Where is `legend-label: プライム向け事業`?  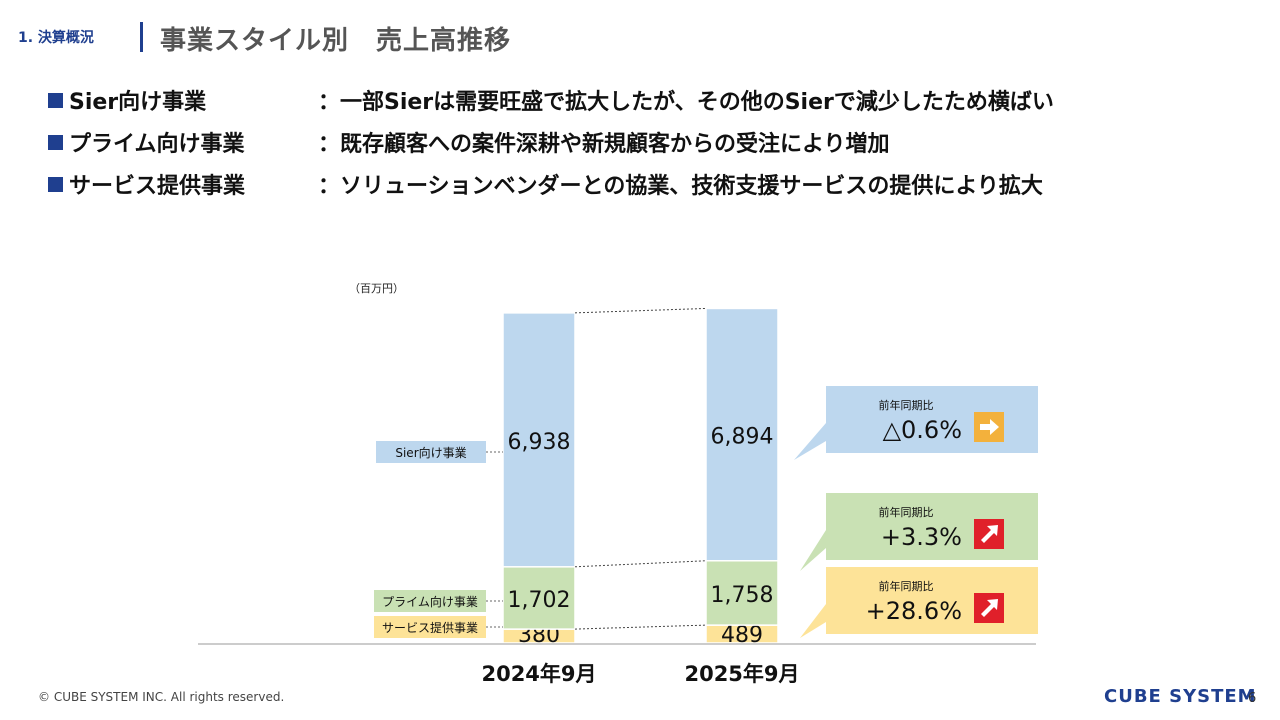 legend-label: プライム向け事業 is located at coordinates (430, 601).